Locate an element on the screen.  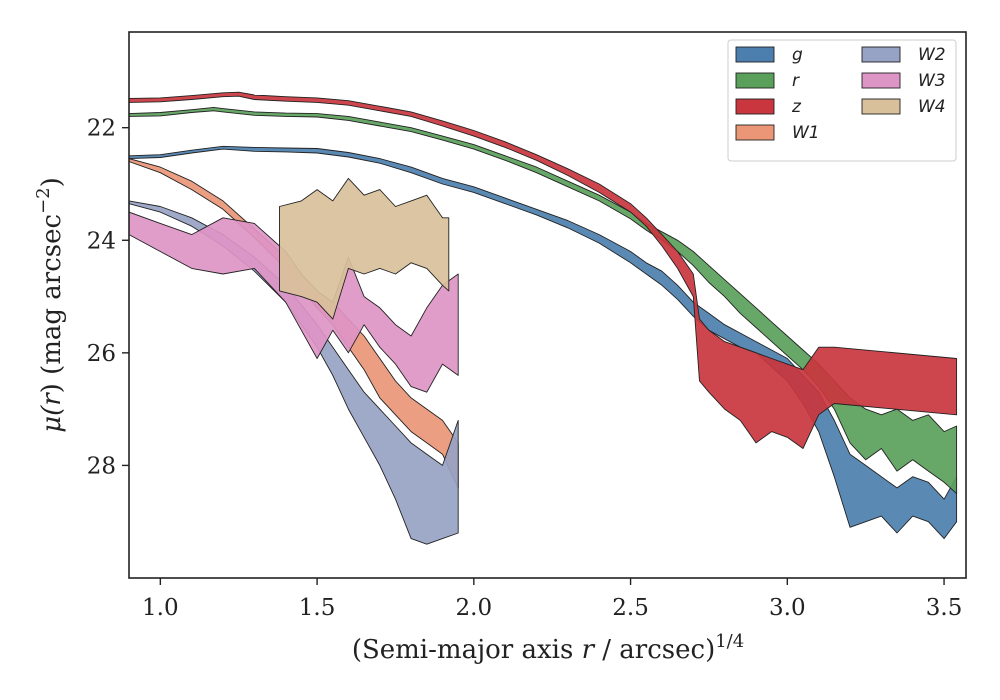
legend-label-g: g is located at coordinates (797, 55).